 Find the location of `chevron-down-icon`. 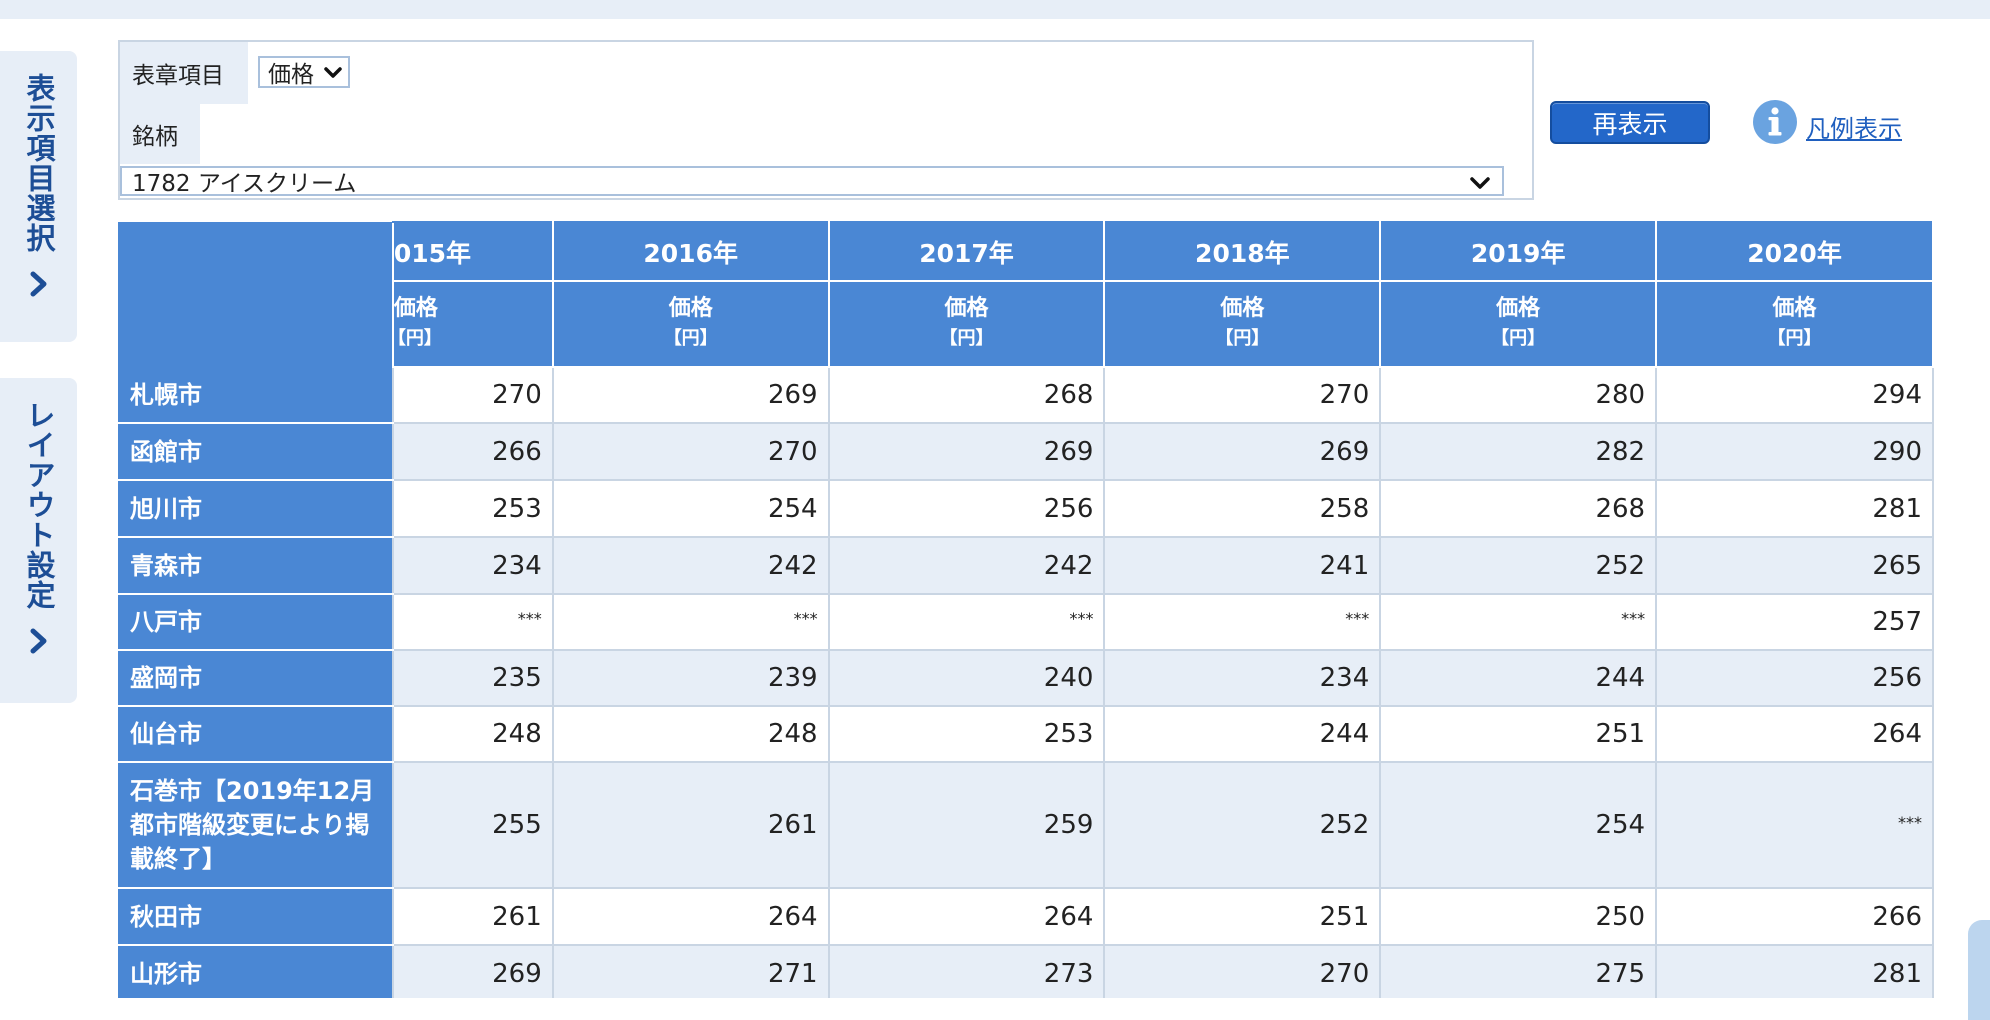

chevron-down-icon is located at coordinates (333, 72).